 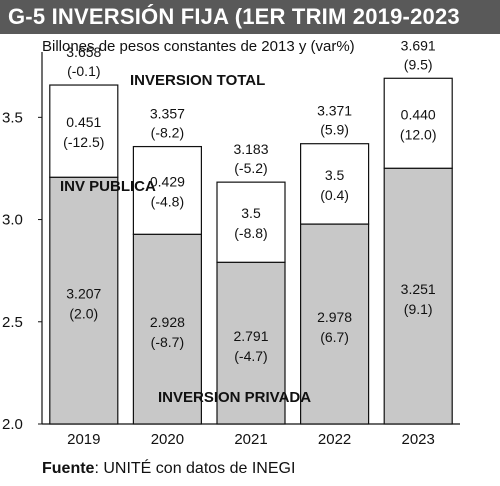 What do you see at coordinates (334, 130) in the screenshot?
I see `label-total-var: (5.9)` at bounding box center [334, 130].